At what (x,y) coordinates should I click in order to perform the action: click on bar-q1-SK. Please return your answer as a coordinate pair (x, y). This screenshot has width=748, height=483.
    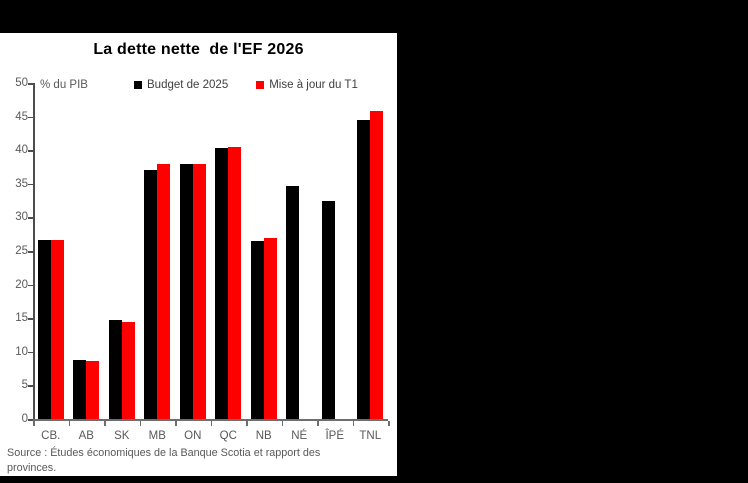
    Looking at the image, I should click on (128, 370).